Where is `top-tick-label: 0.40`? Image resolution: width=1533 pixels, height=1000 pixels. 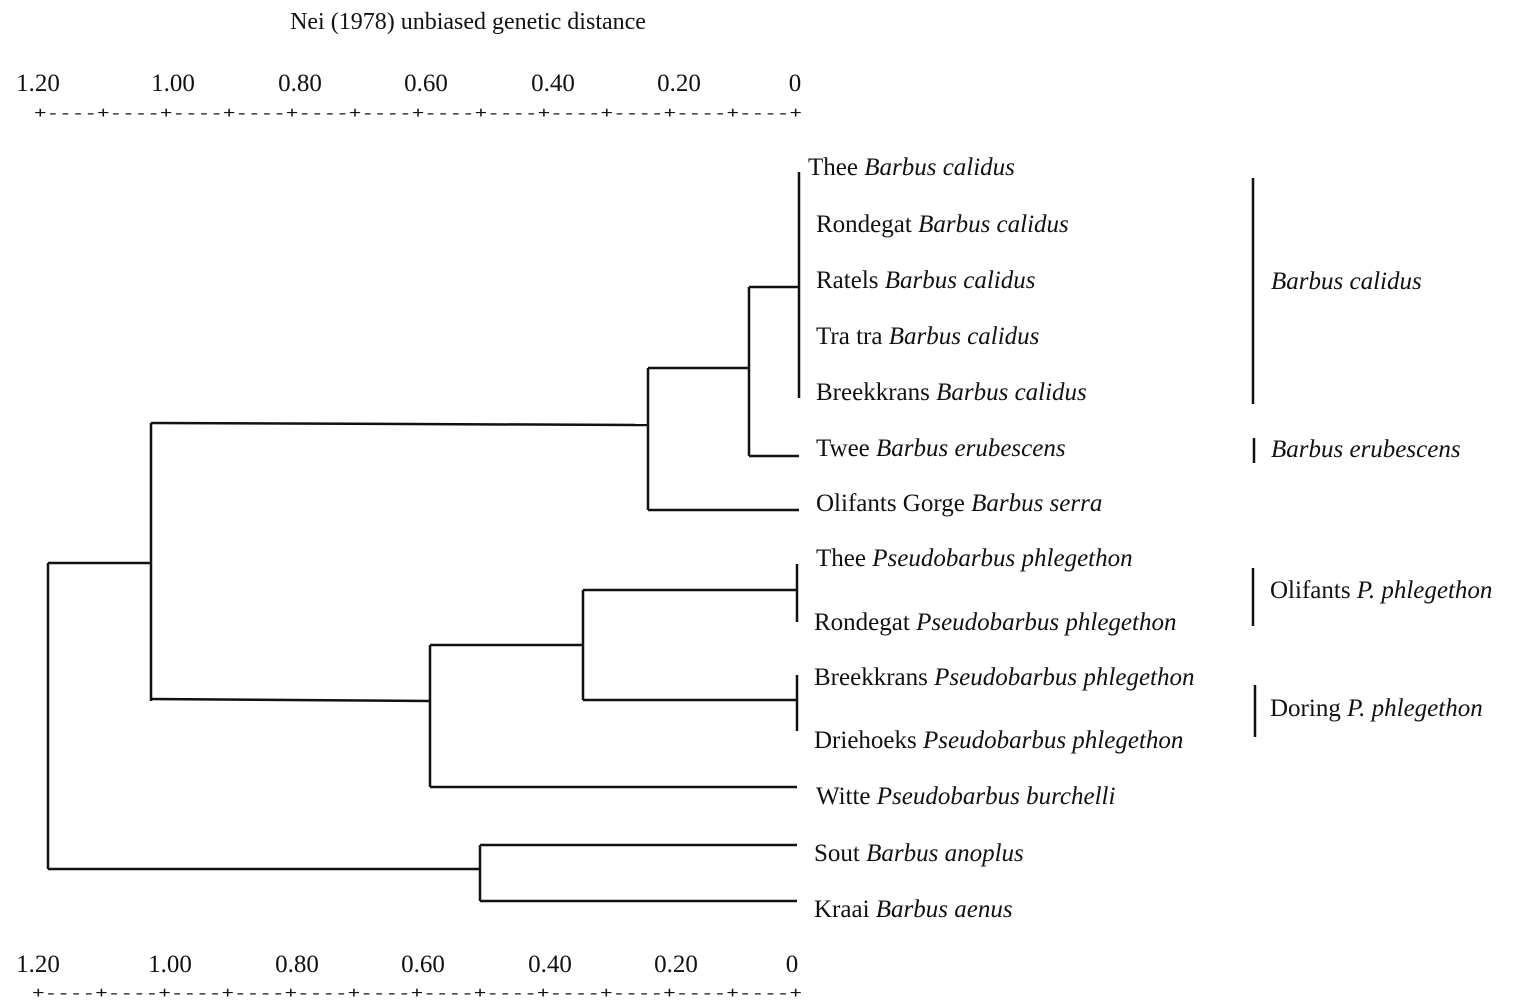
top-tick-label: 0.40 is located at coordinates (553, 83).